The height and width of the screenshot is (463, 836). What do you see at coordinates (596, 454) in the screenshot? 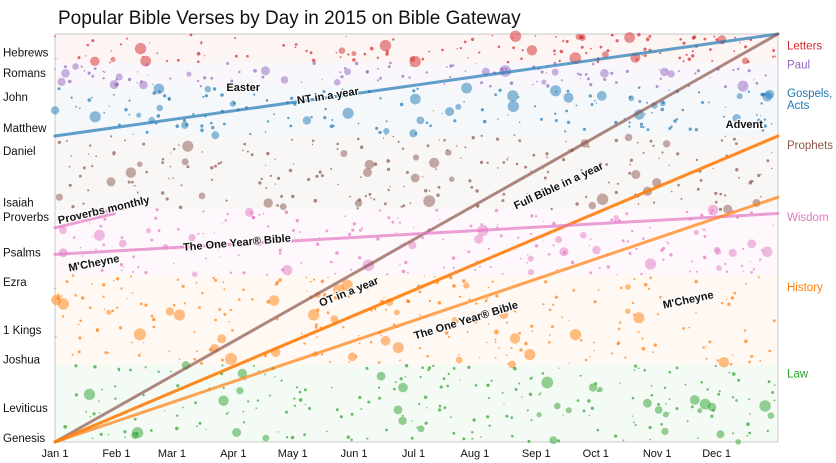
I see `month-label: Oct 1` at bounding box center [596, 454].